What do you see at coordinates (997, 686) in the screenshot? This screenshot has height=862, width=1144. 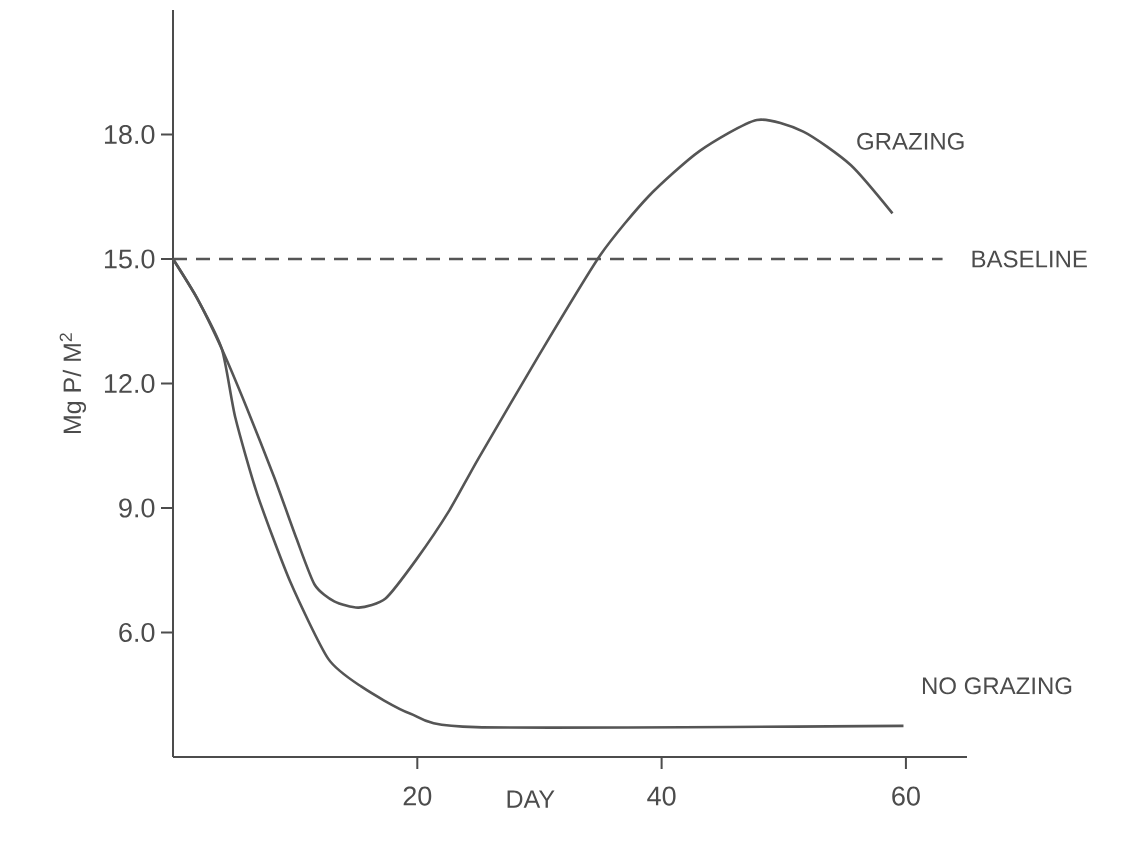 I see `series-label: NO GRAZING` at bounding box center [997, 686].